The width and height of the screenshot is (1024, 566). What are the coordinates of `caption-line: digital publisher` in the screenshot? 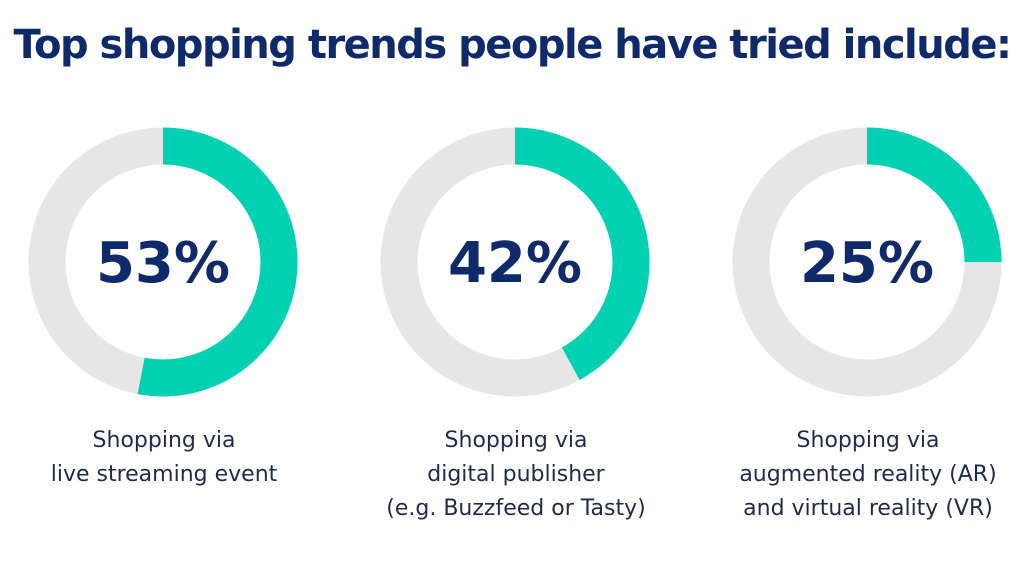 It's located at (516, 474).